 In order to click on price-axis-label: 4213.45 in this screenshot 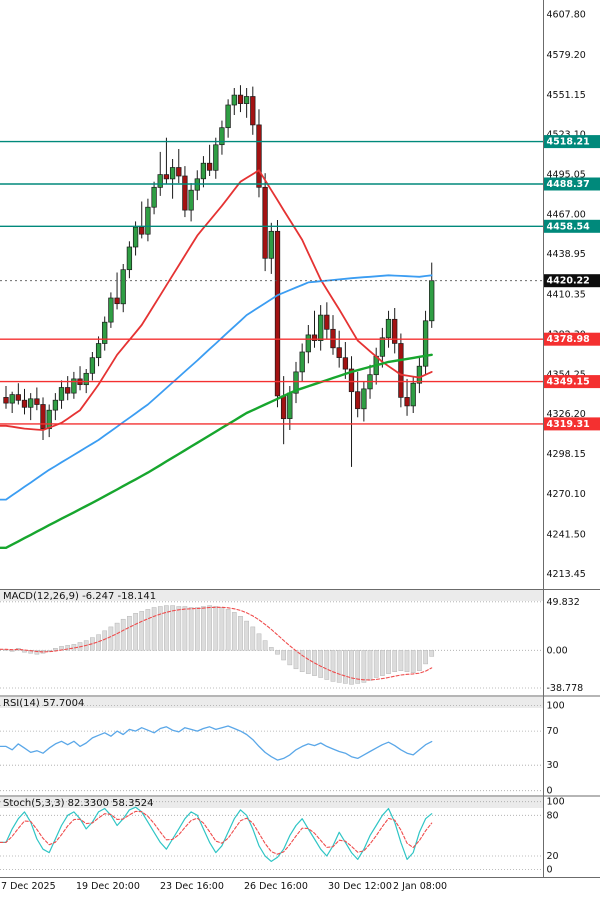, I will do `click(566, 574)`.